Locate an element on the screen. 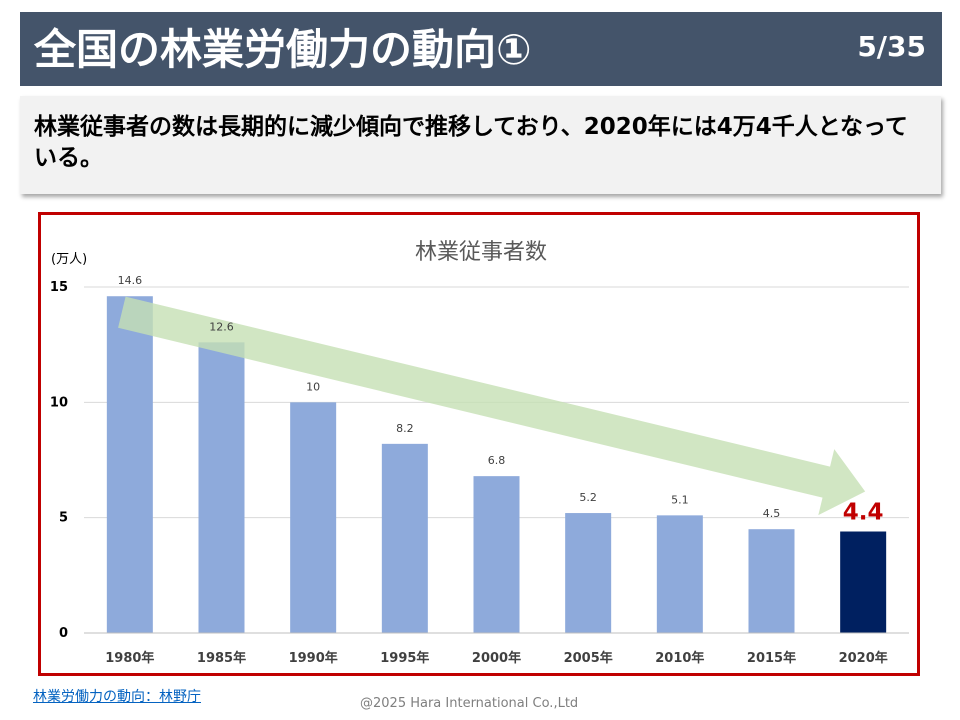 The width and height of the screenshot is (960, 720). title-bar: 全国の林業労働力の動向① 5/35 is located at coordinates (481, 49).